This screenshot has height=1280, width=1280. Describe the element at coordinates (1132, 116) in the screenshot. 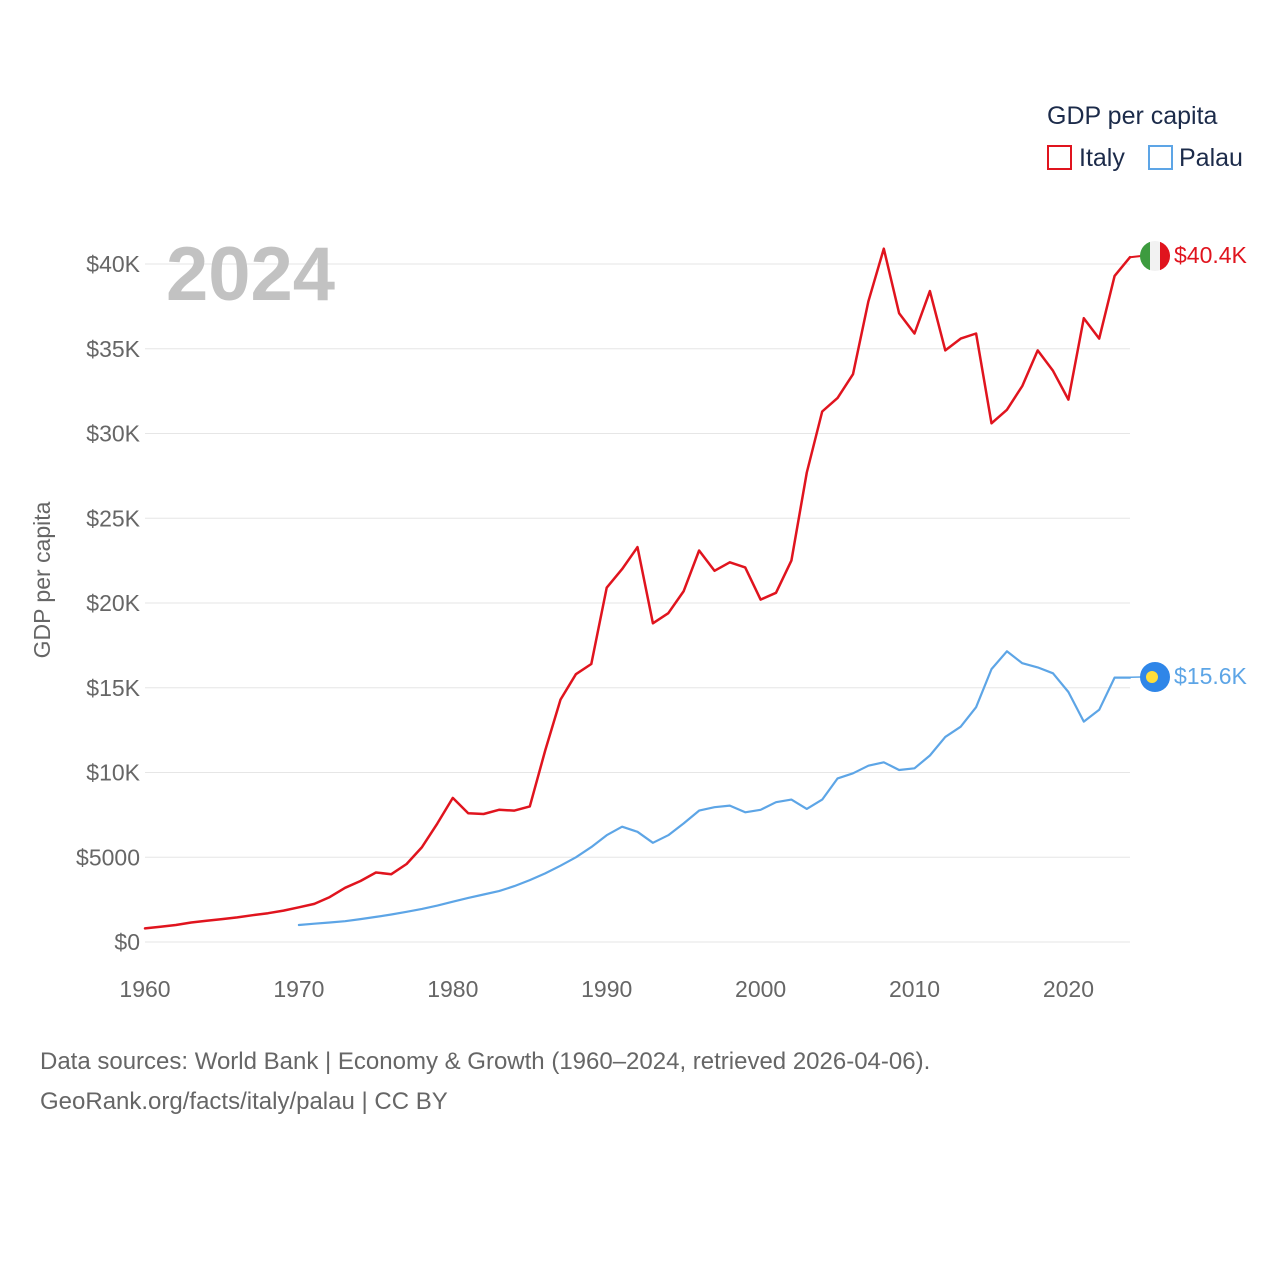

I see `legend-title: GDP per capita` at that location.